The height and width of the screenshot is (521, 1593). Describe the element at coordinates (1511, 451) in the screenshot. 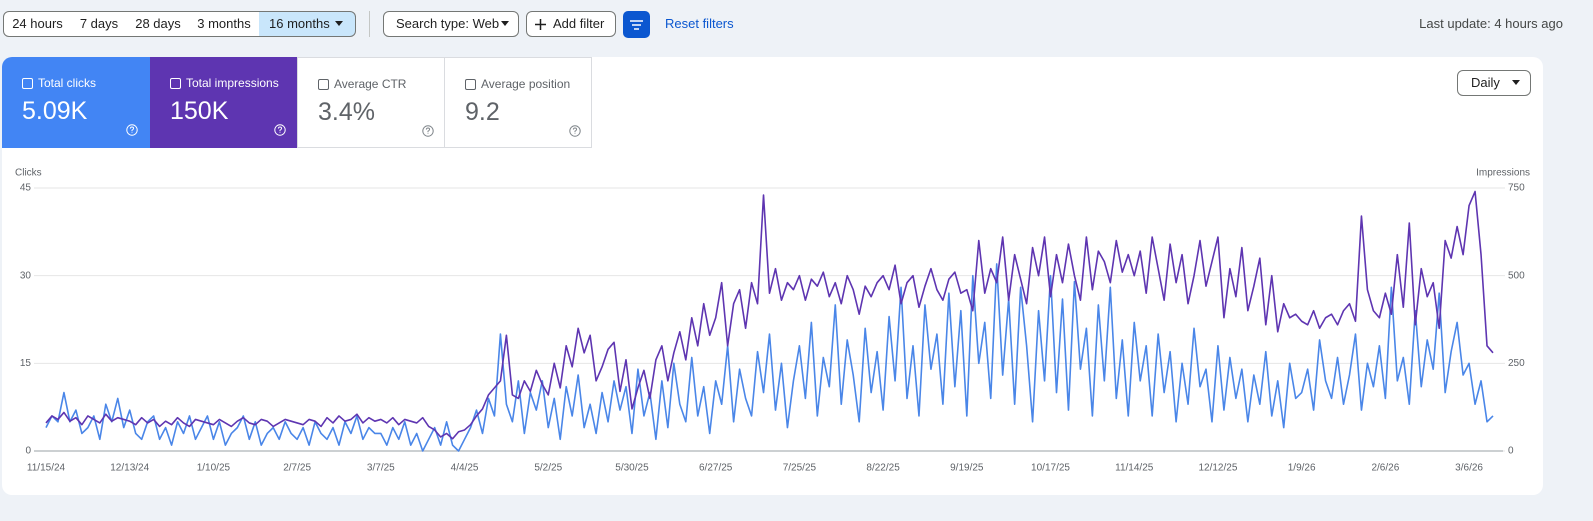

I see `y2-tick-label: 0` at that location.